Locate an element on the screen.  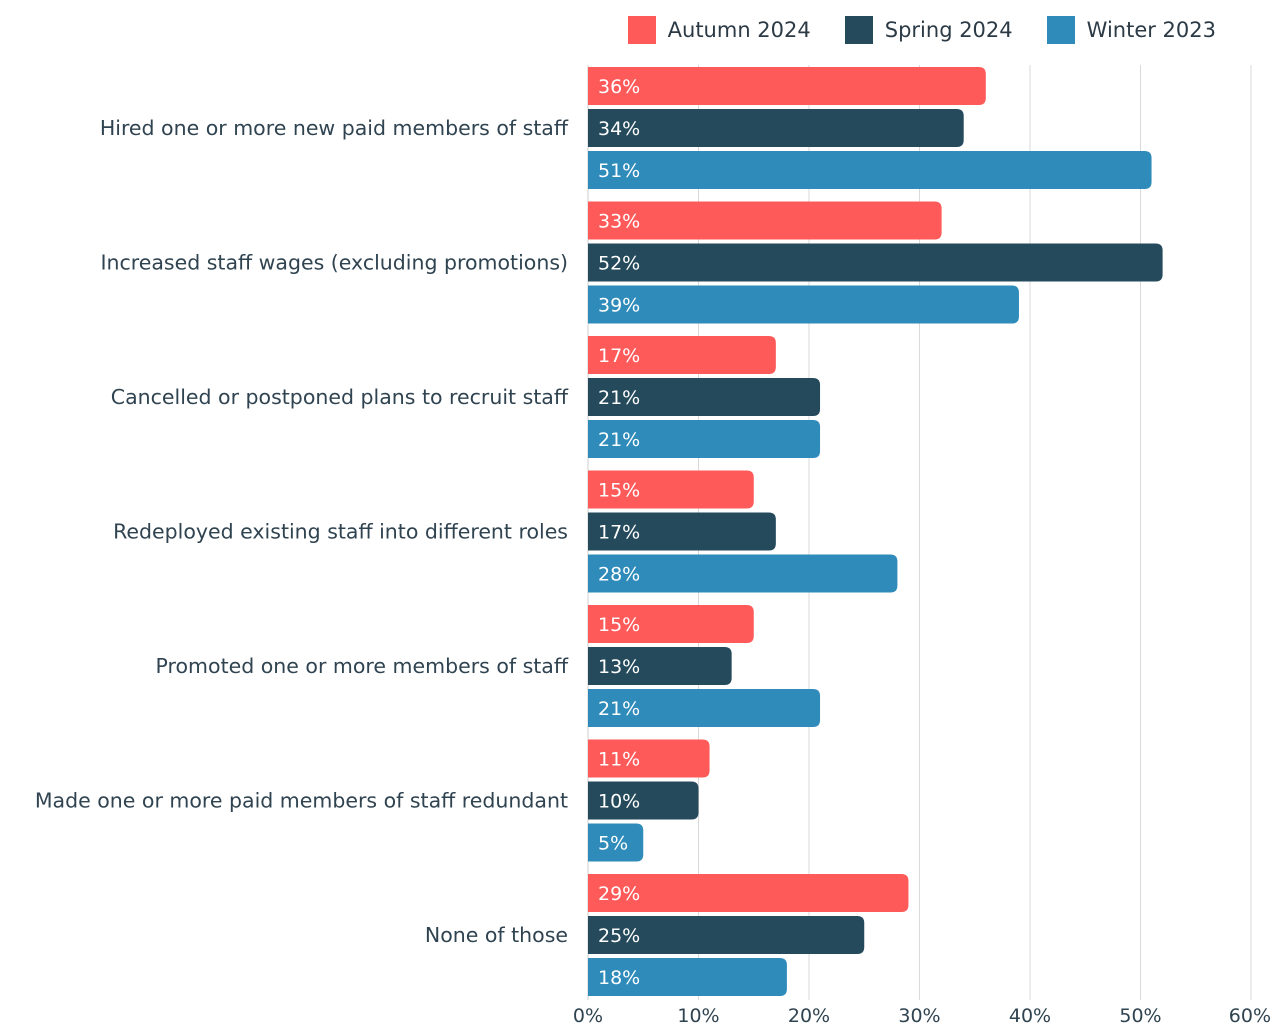
legend-item-autumn-2024: Autumn 2024 is located at coordinates (719, 30).